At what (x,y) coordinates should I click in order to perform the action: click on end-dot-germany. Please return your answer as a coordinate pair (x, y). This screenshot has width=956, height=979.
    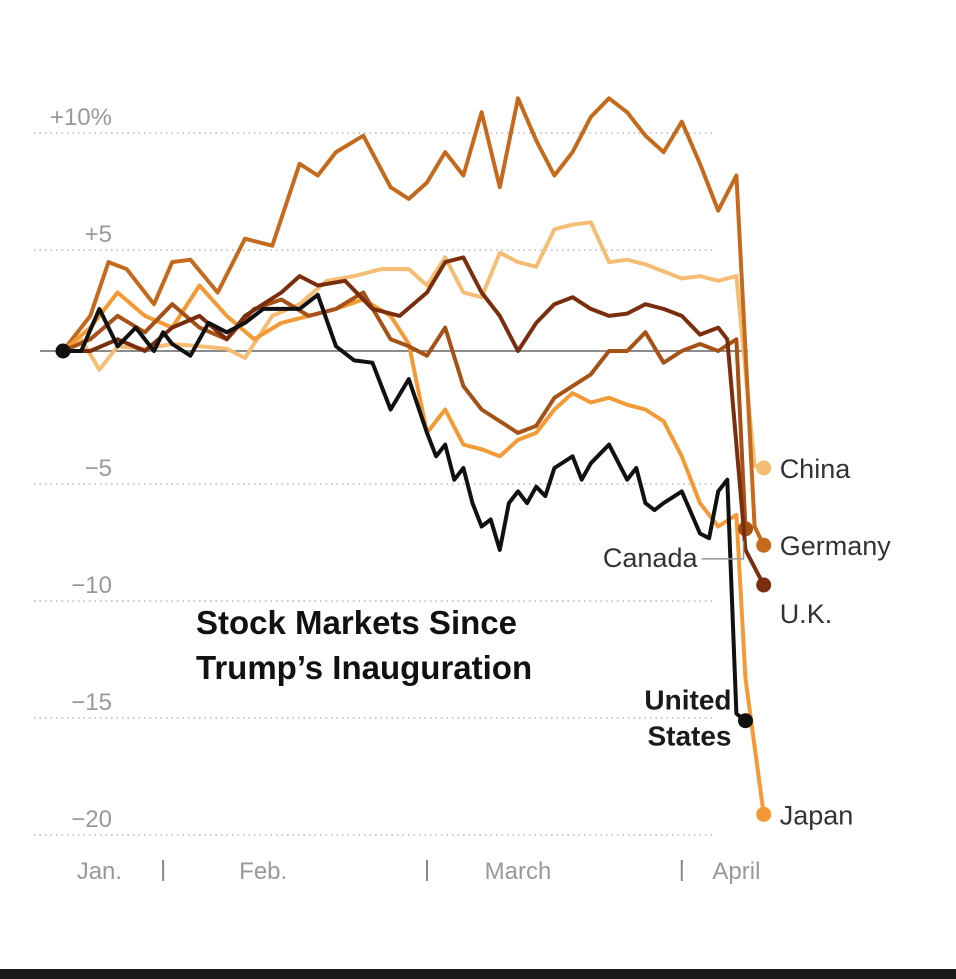
    Looking at the image, I should click on (764, 545).